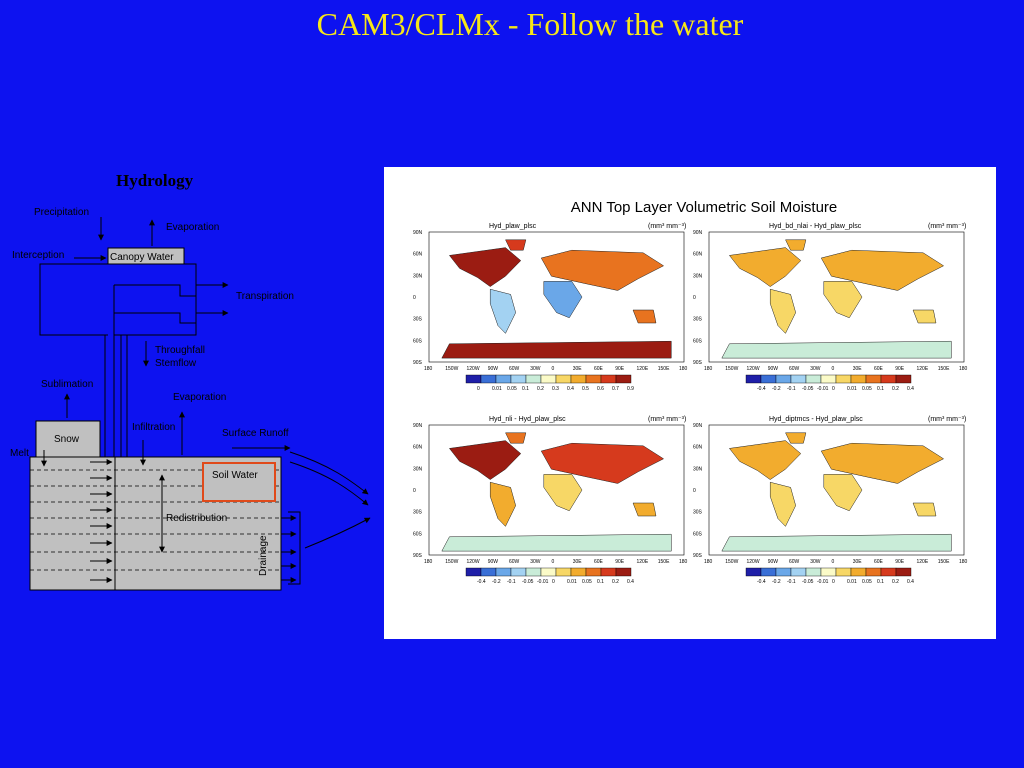  Describe the element at coordinates (698, 513) in the screenshot. I see `lat-tick: 30S` at that location.